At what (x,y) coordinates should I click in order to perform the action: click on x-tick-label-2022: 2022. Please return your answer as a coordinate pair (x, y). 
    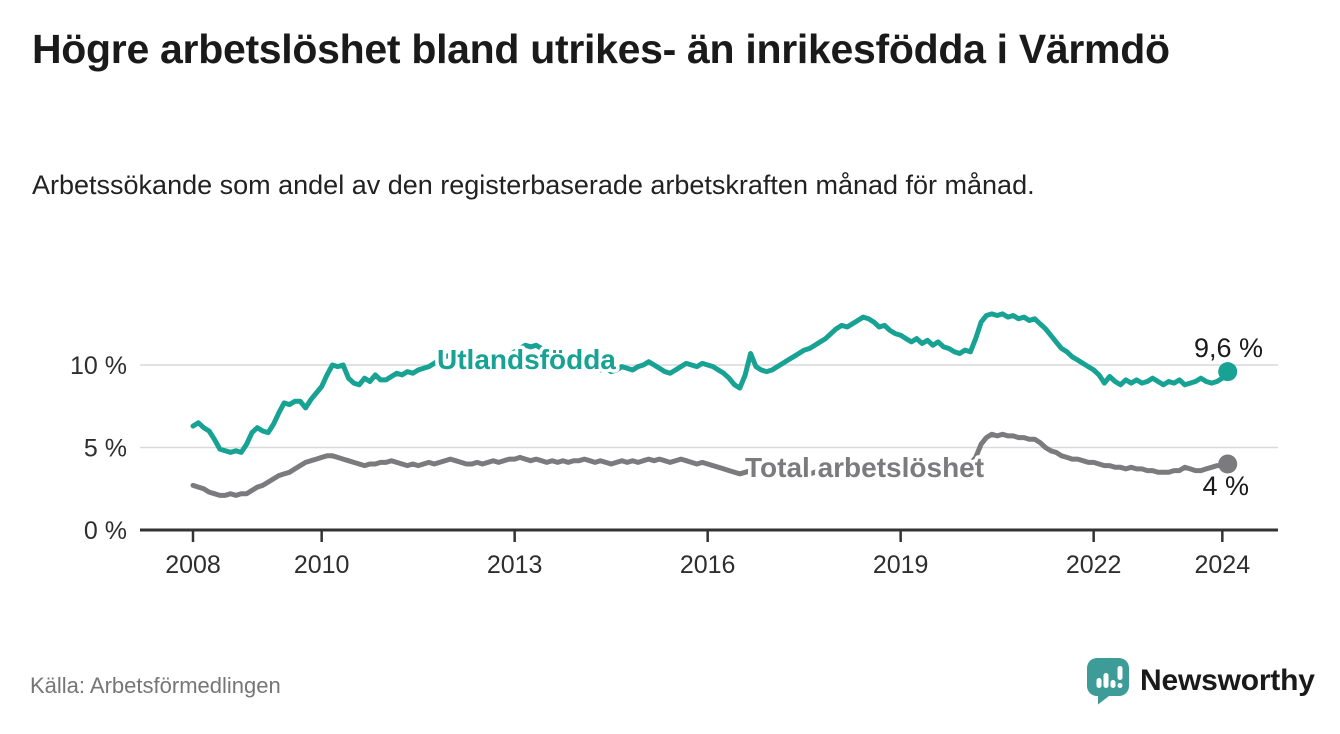
    Looking at the image, I should click on (1094, 565).